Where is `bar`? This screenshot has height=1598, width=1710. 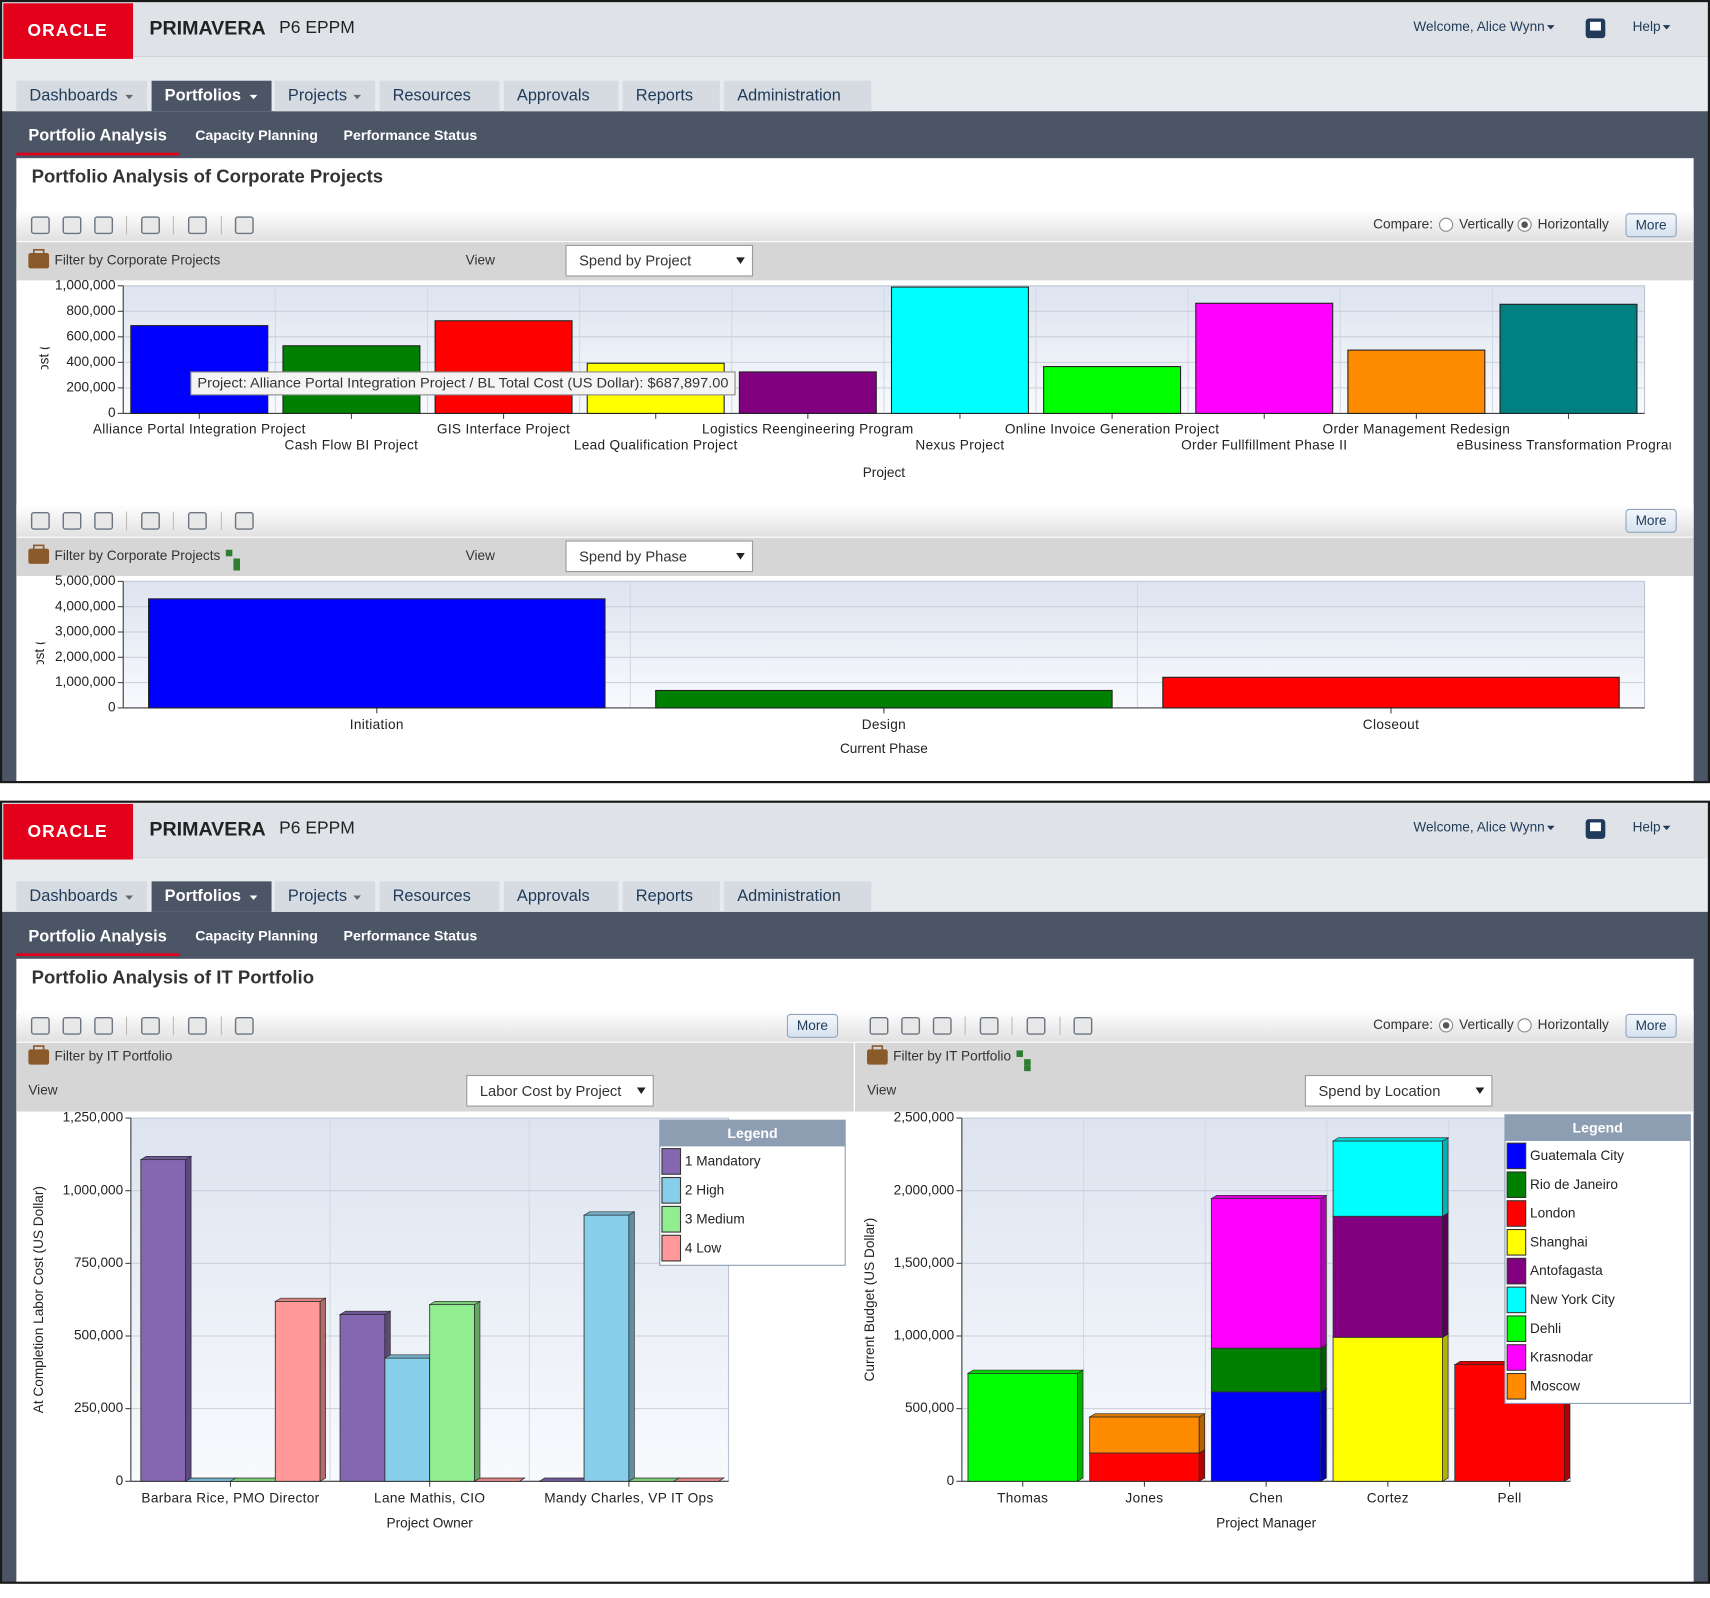
bar is located at coordinates (163, 1320).